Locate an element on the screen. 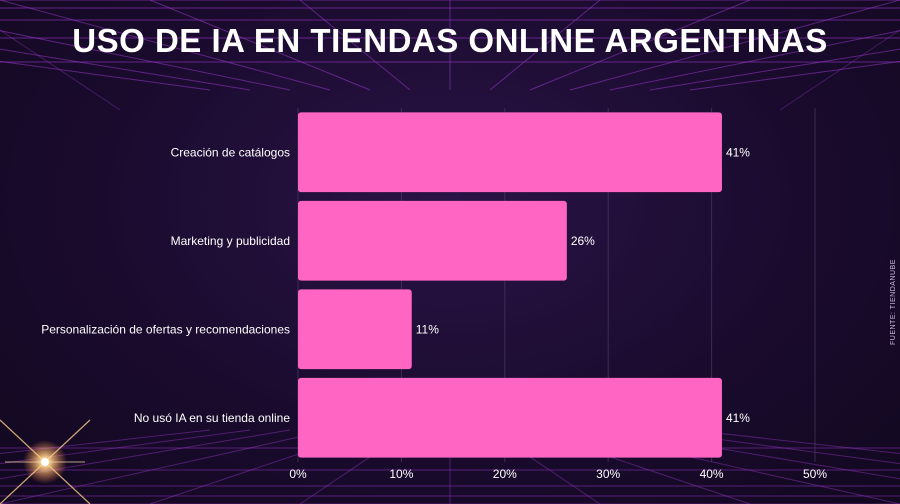 The height and width of the screenshot is (504, 900). x-tick-label: 30% is located at coordinates (608, 474).